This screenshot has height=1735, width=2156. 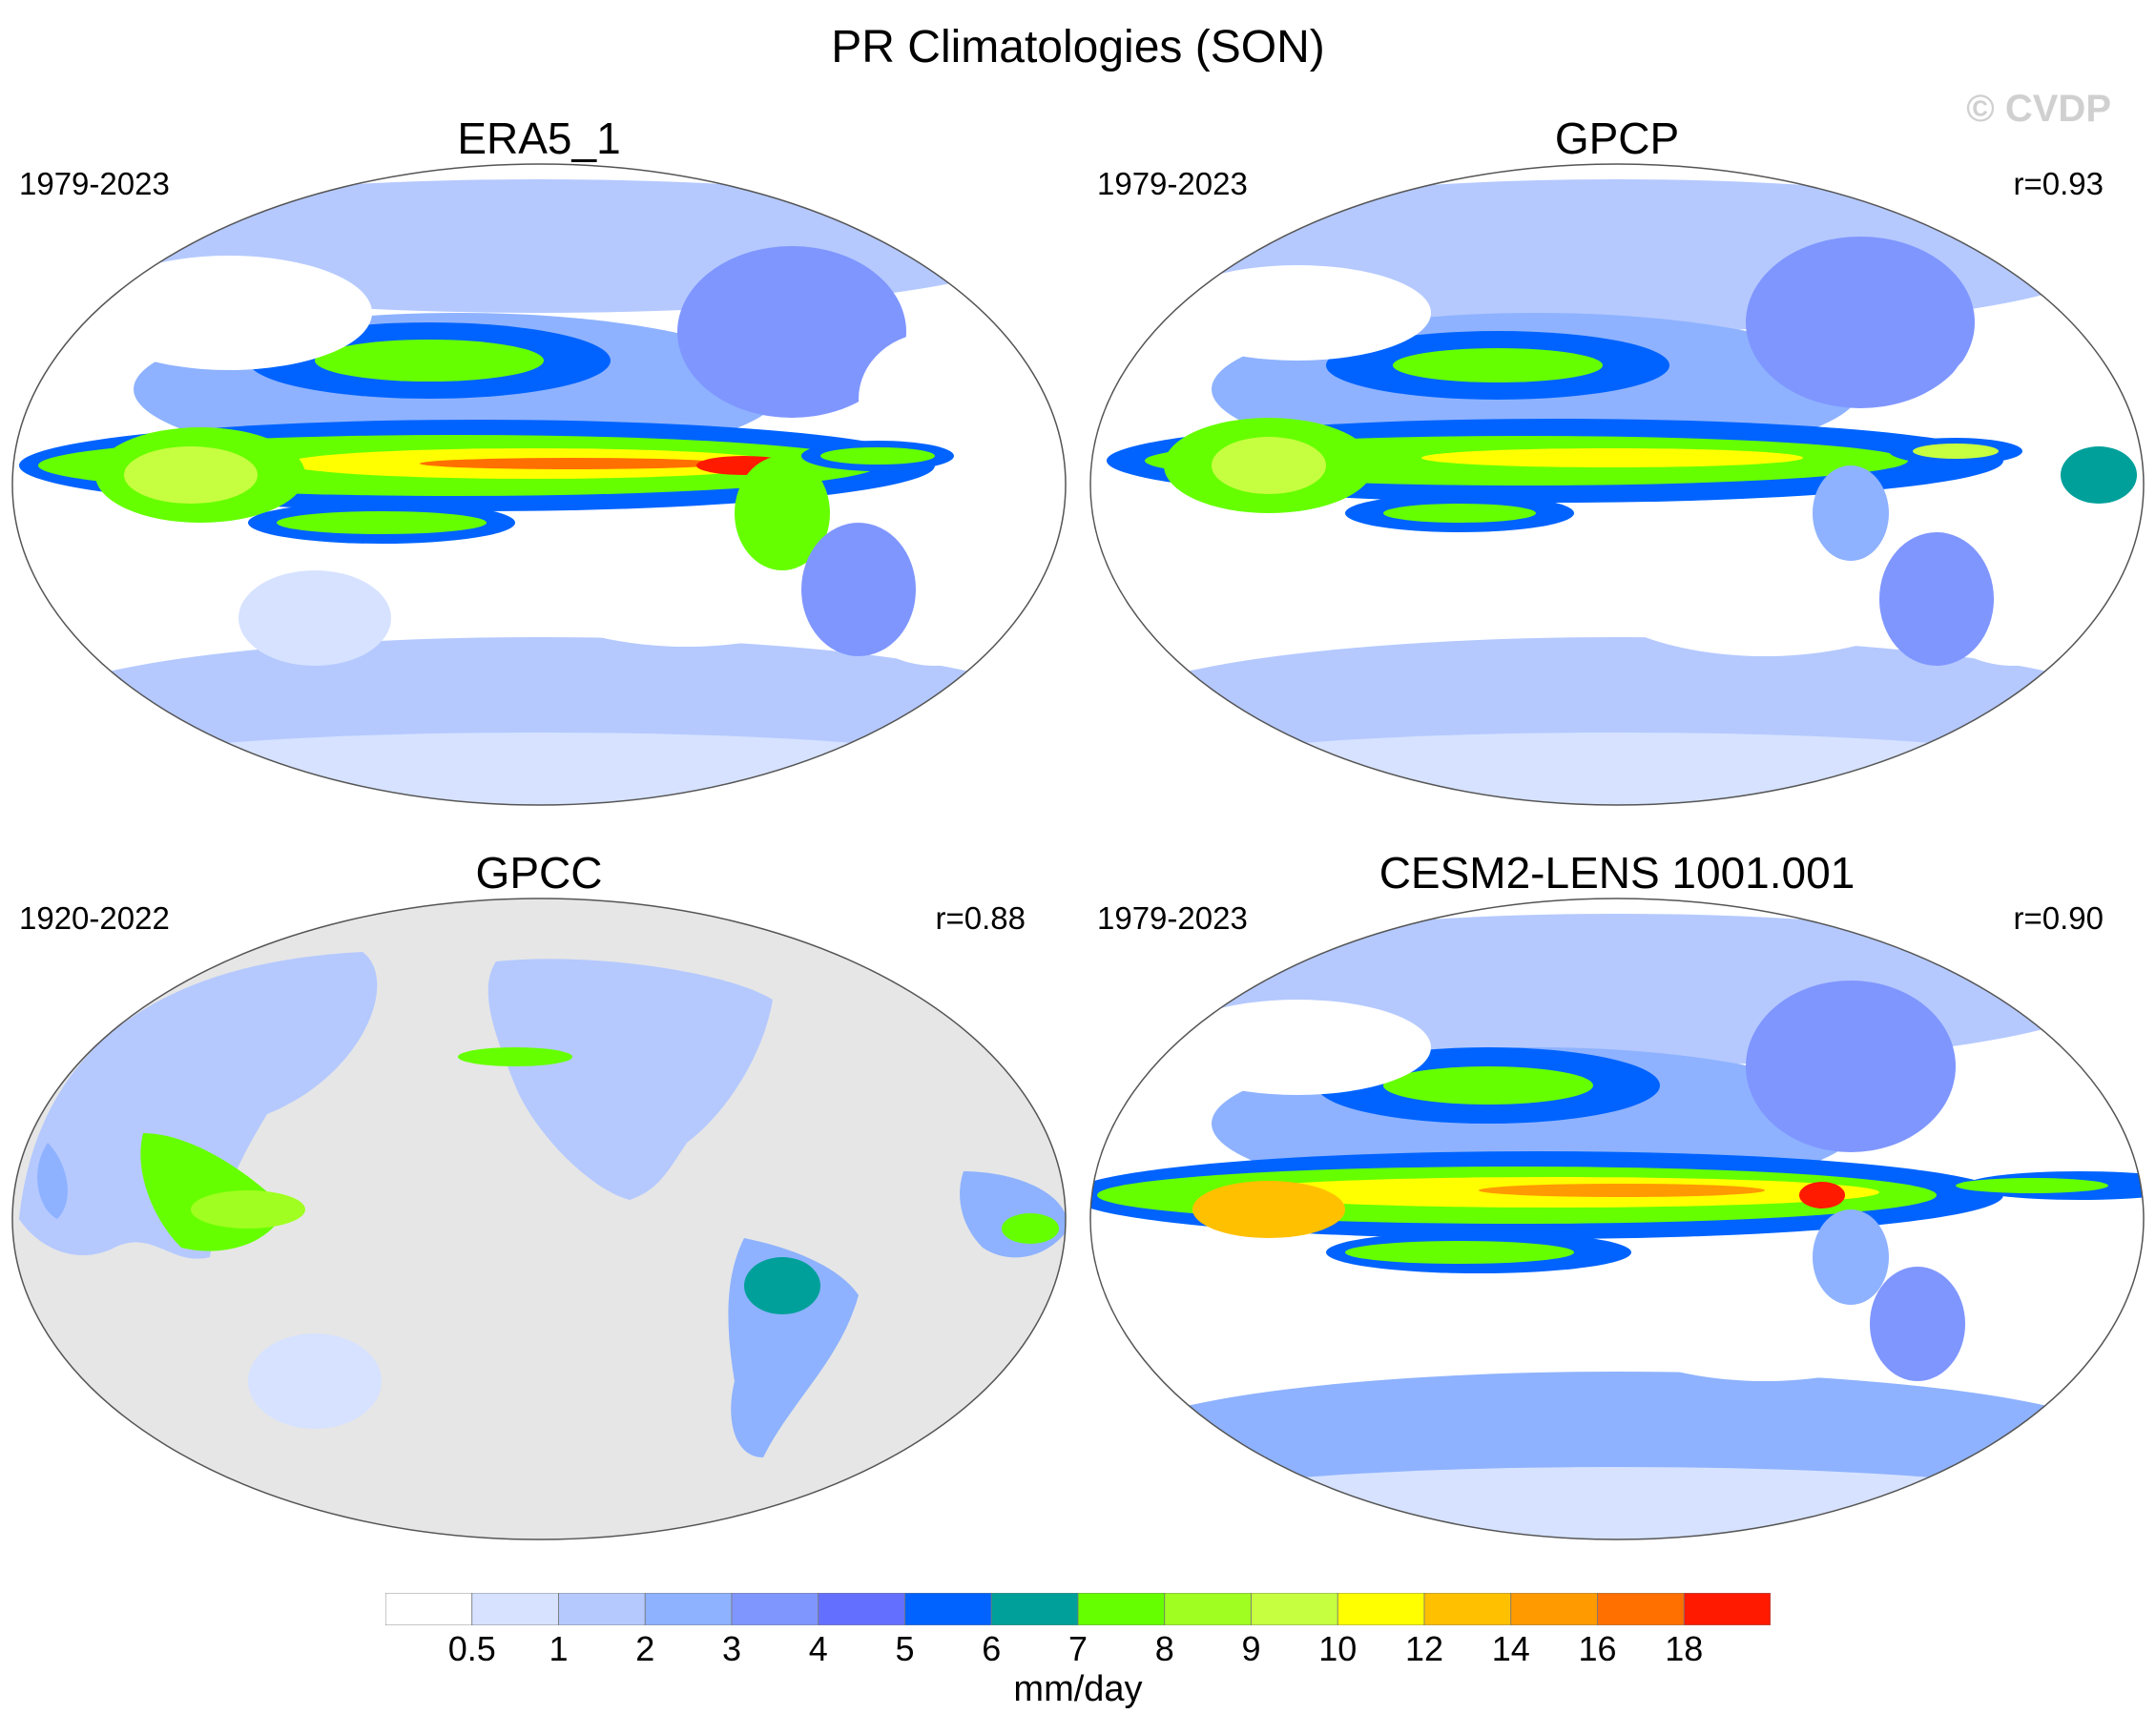 What do you see at coordinates (2058, 918) in the screenshot?
I see `panel-correlation: r=0.90` at bounding box center [2058, 918].